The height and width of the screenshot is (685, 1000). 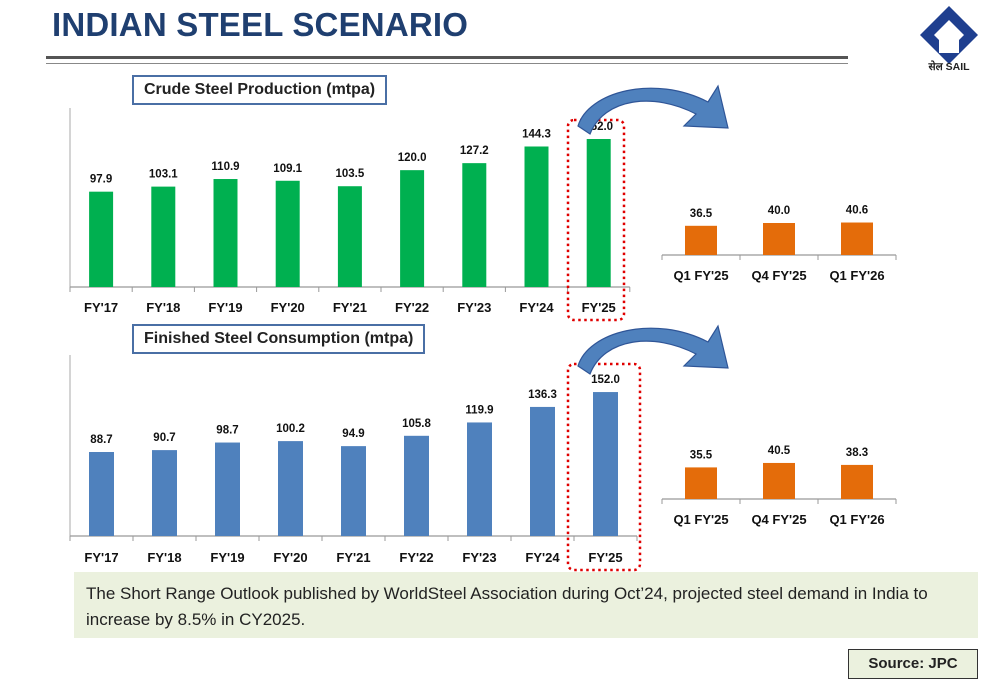 What do you see at coordinates (605, 557) in the screenshot?
I see `finished-category-label-9: FY'25` at bounding box center [605, 557].